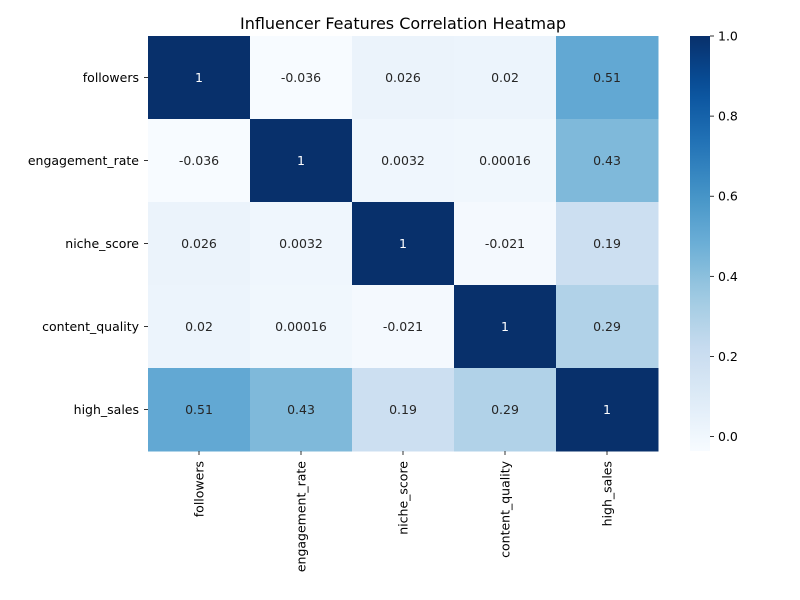 The height and width of the screenshot is (600, 800). What do you see at coordinates (90, 326) in the screenshot?
I see `y-tick-label: content_quality` at bounding box center [90, 326].